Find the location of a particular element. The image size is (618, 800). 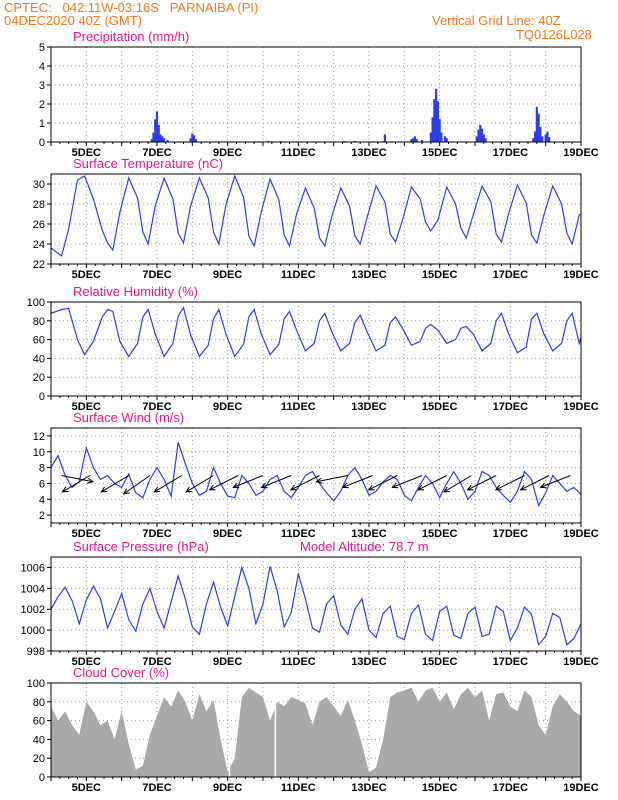

header-model-code: TQ0126L028 is located at coordinates (554, 34).